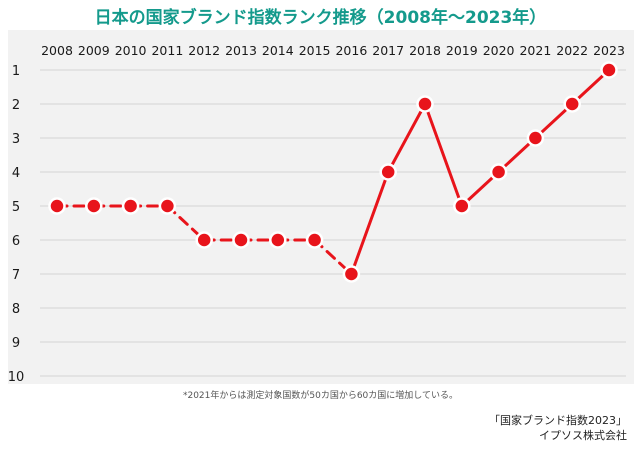 The image size is (641, 454). I want to click on y-tick-label: 5, so click(16, 207).